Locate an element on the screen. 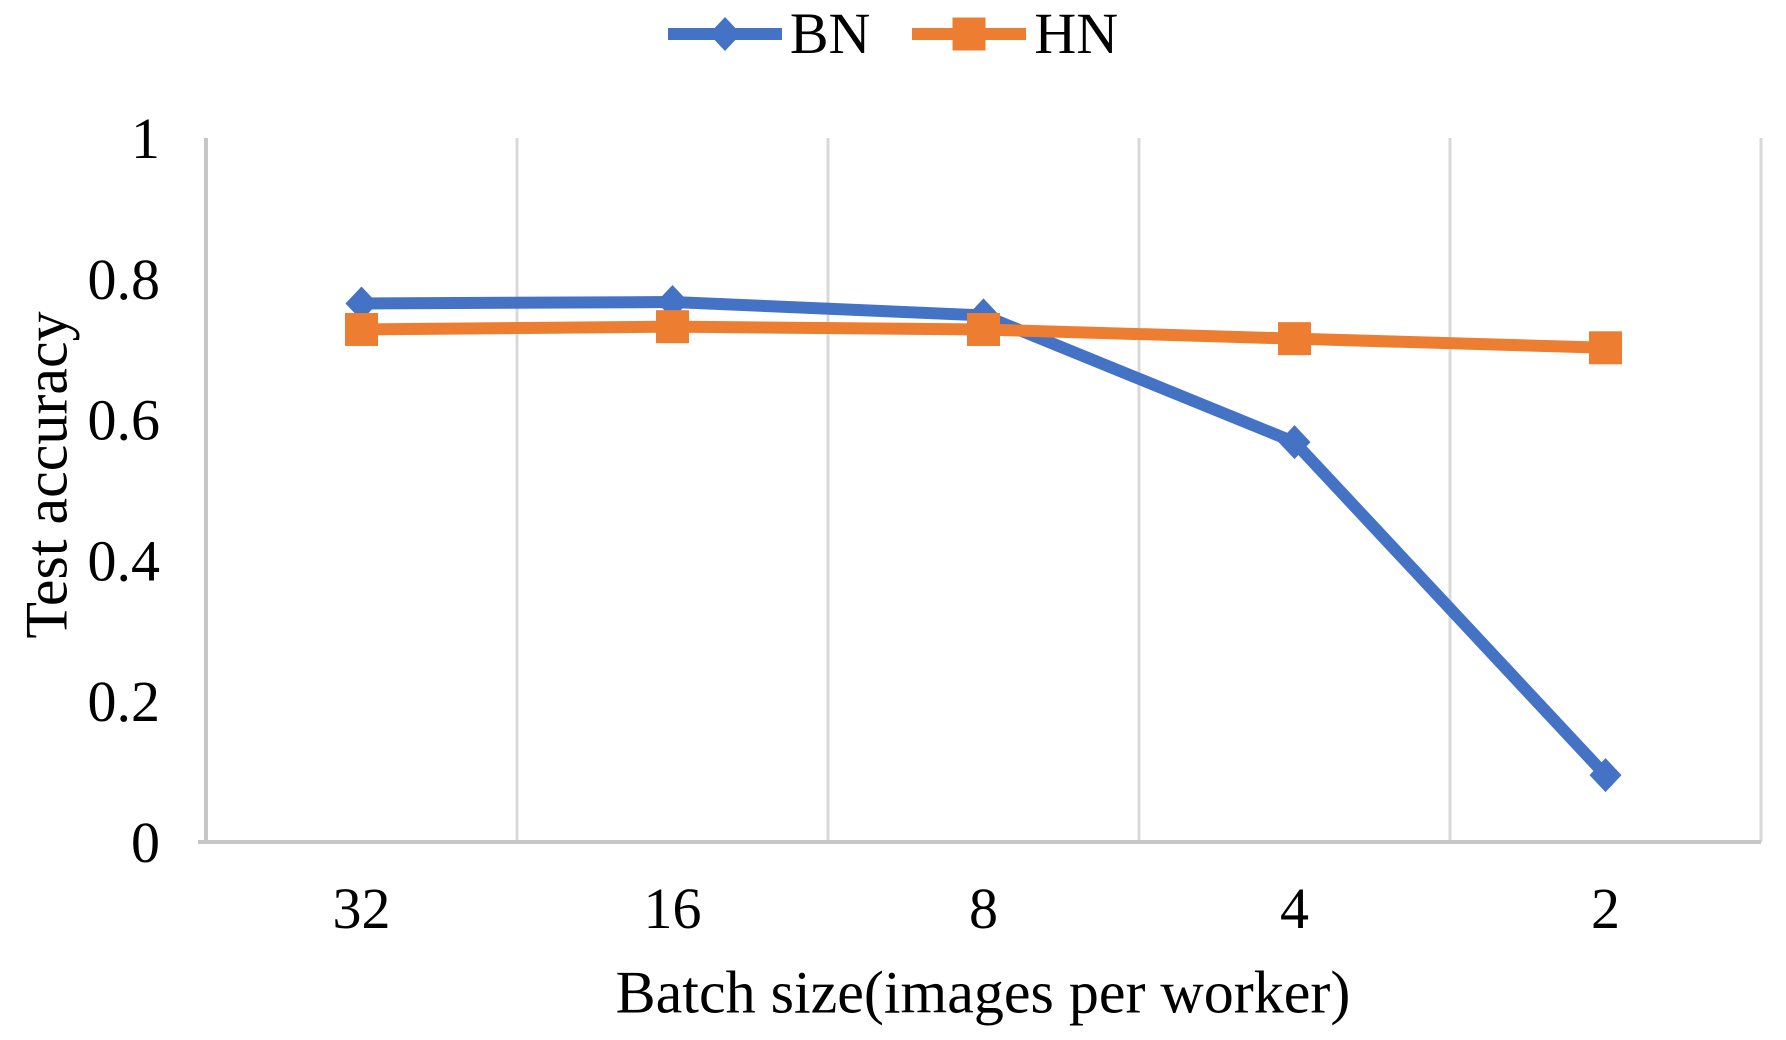  legend-diamond-icon is located at coordinates (724, 34).